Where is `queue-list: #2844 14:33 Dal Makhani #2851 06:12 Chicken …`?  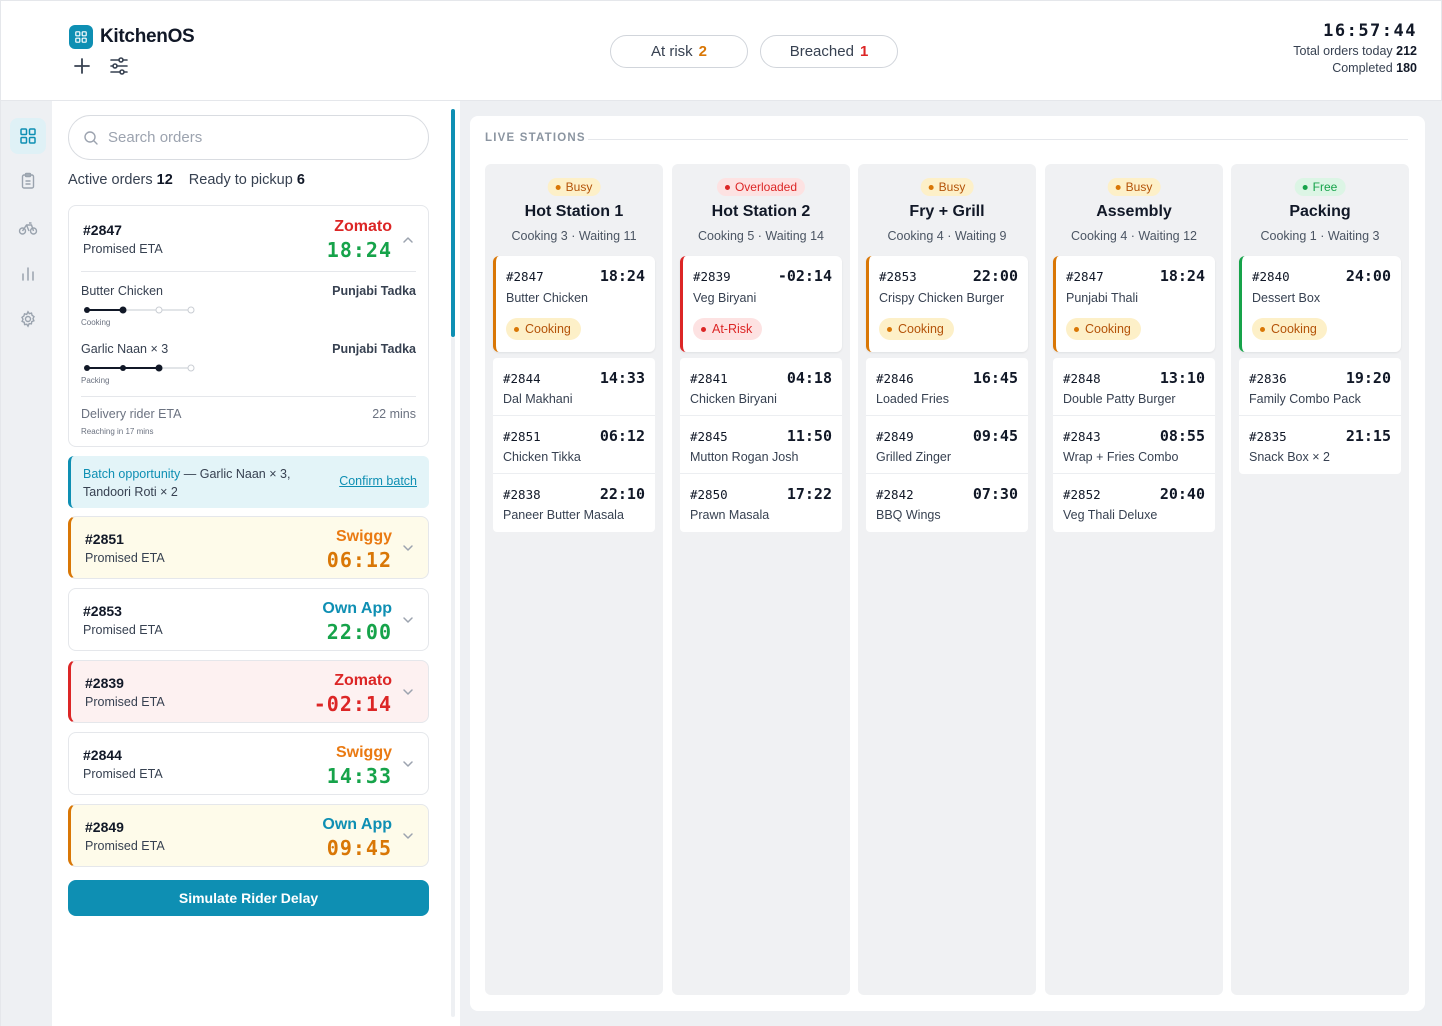
queue-list: #2844 14:33 Dal Makhani #2851 06:12 Chicken … is located at coordinates (574, 445).